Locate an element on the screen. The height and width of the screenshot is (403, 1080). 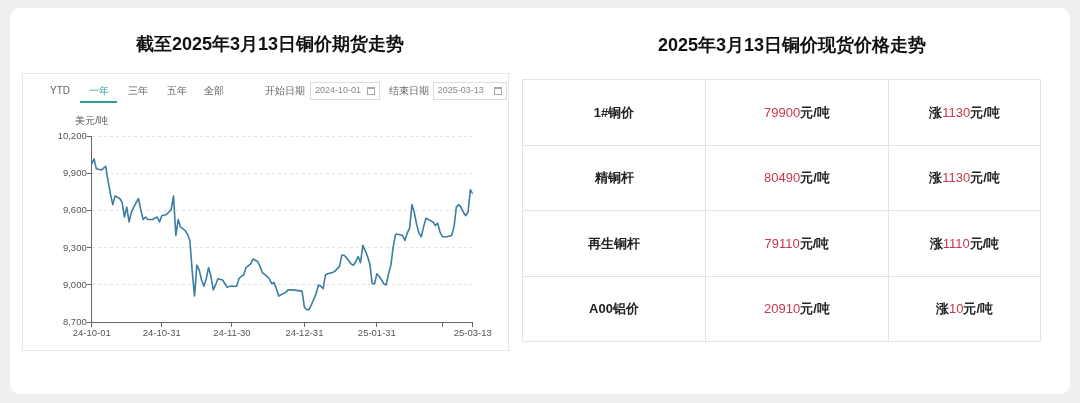
y-axis-title: 美元/吨 is located at coordinates (92, 121).